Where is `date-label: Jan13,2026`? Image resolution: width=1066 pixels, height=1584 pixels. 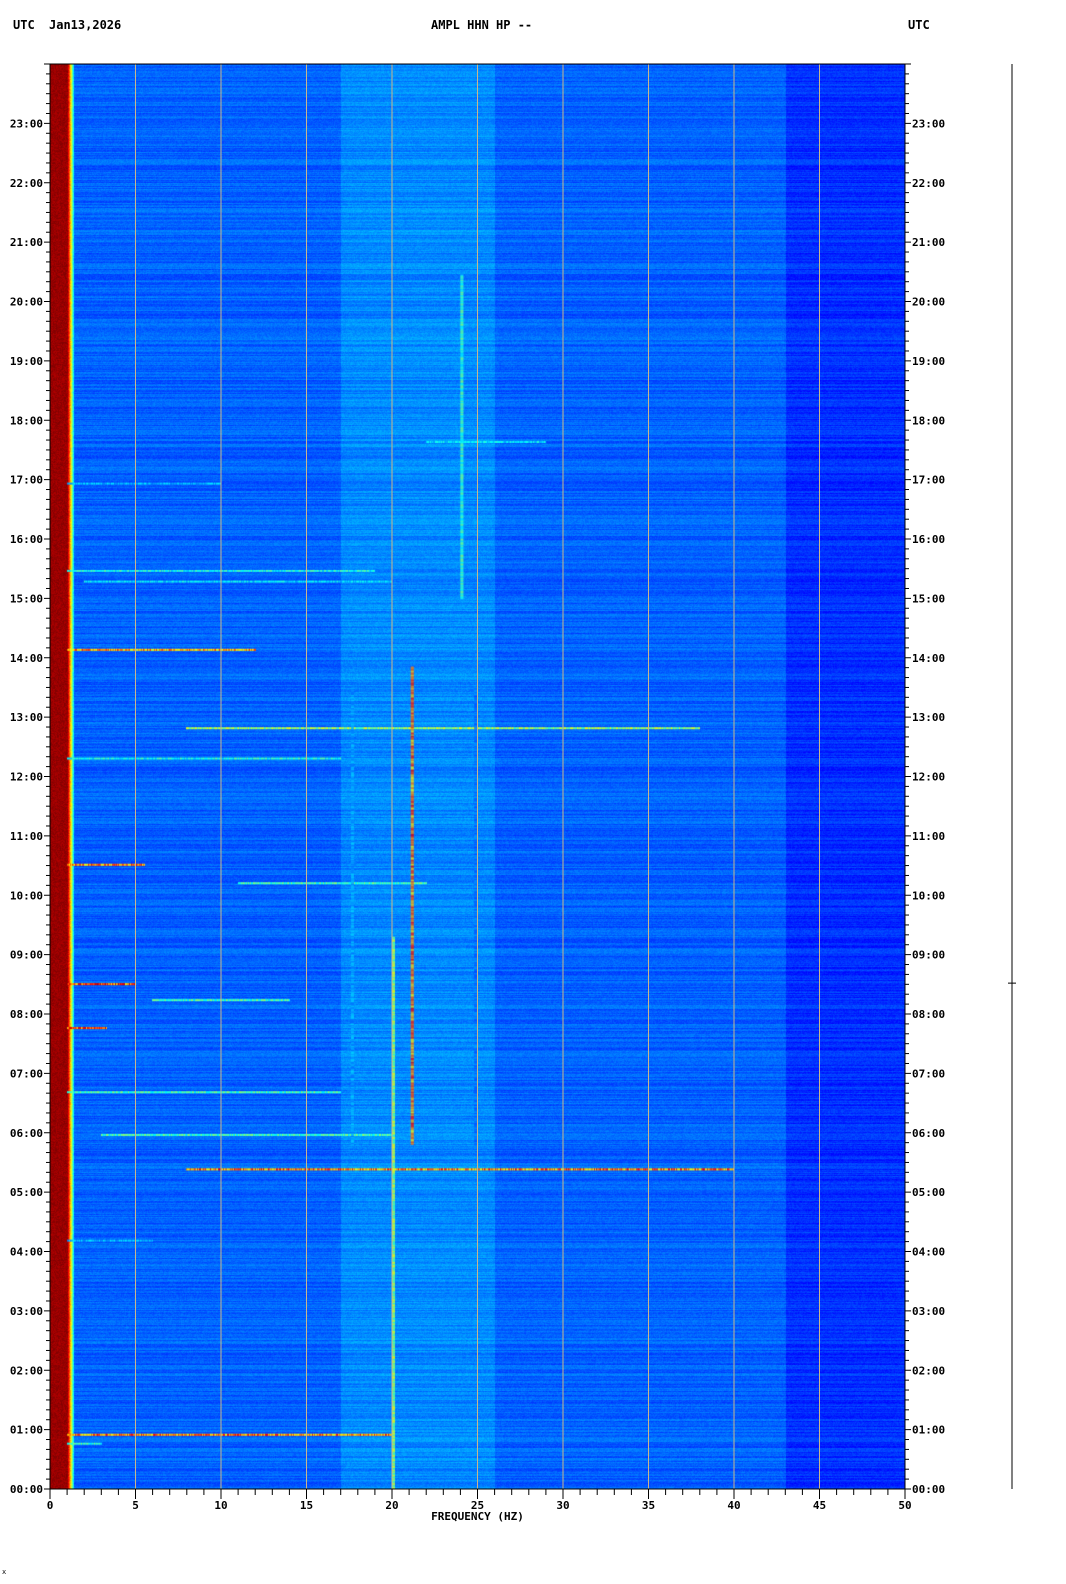 date-label: Jan13,2026 is located at coordinates (85, 25).